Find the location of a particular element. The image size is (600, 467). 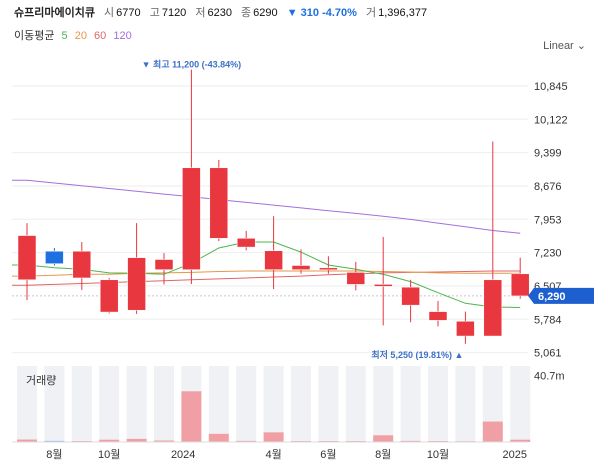

x-tick-label: 4월 is located at coordinates (273, 454).